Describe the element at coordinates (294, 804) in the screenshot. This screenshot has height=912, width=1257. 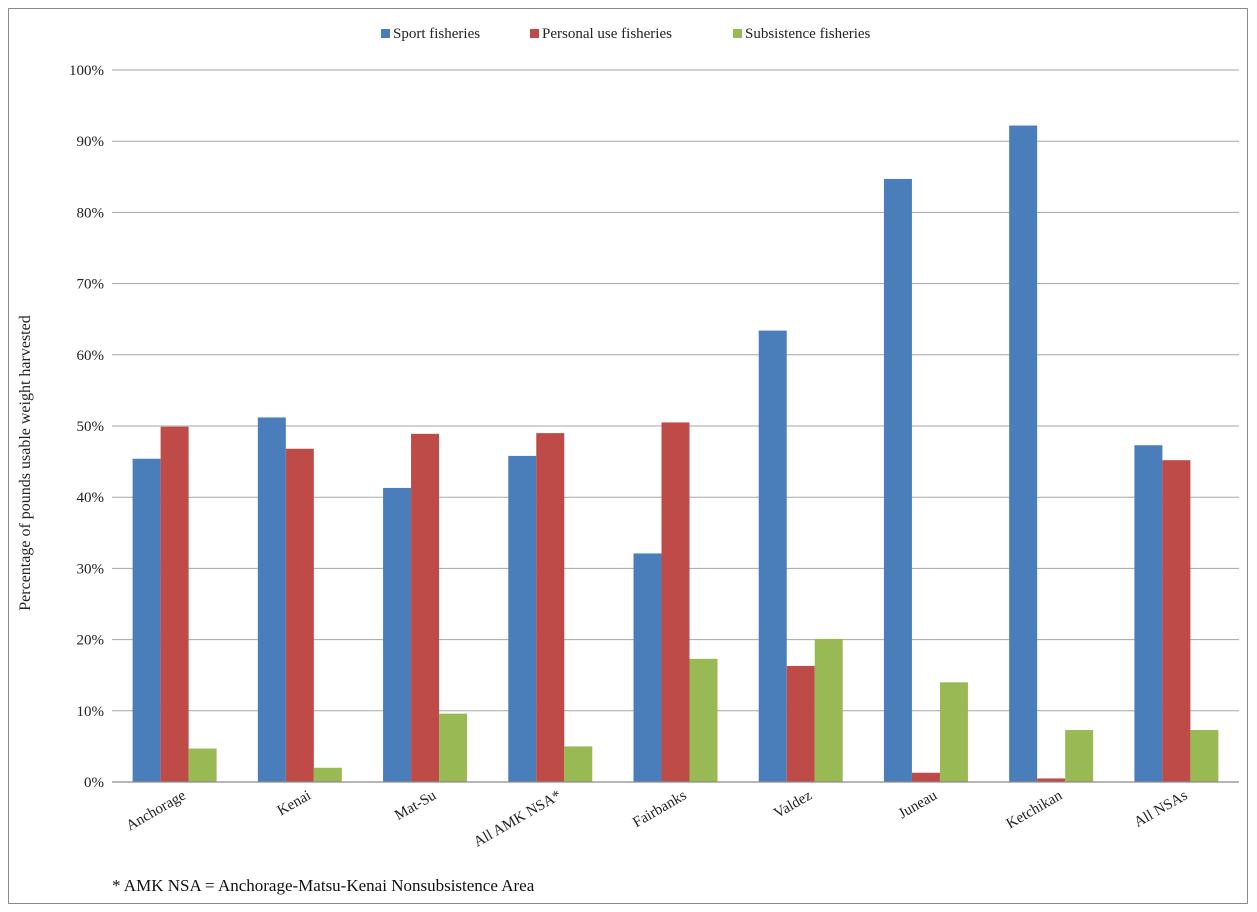
I see `x-category-label: Kenai` at that location.